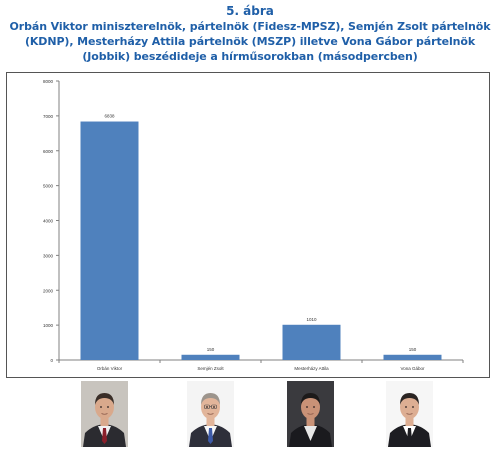 This screenshot has width=500, height=455. Describe the element at coordinates (48, 255) in the screenshot. I see `y-tick-label: 3000` at that location.